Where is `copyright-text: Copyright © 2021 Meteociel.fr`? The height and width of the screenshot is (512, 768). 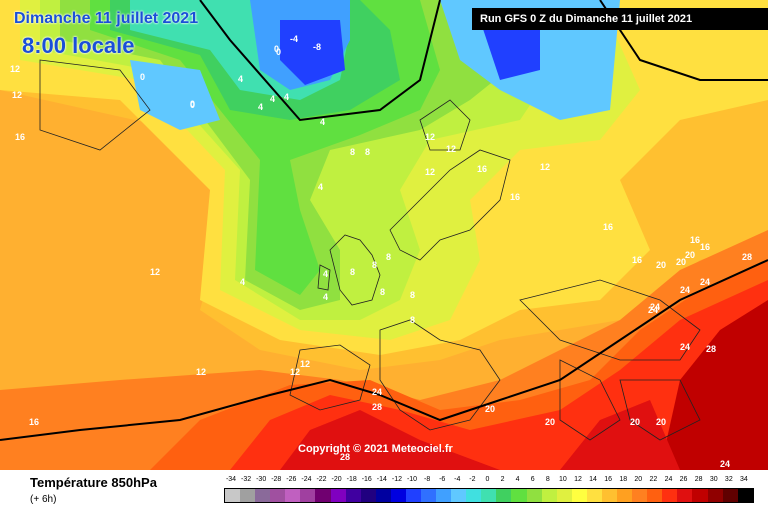 copyright-text: Copyright © 2021 Meteociel.fr is located at coordinates (375, 449).